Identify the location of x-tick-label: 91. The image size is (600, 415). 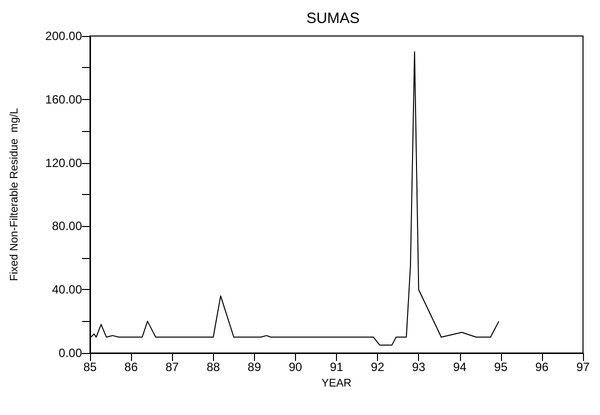
(337, 367).